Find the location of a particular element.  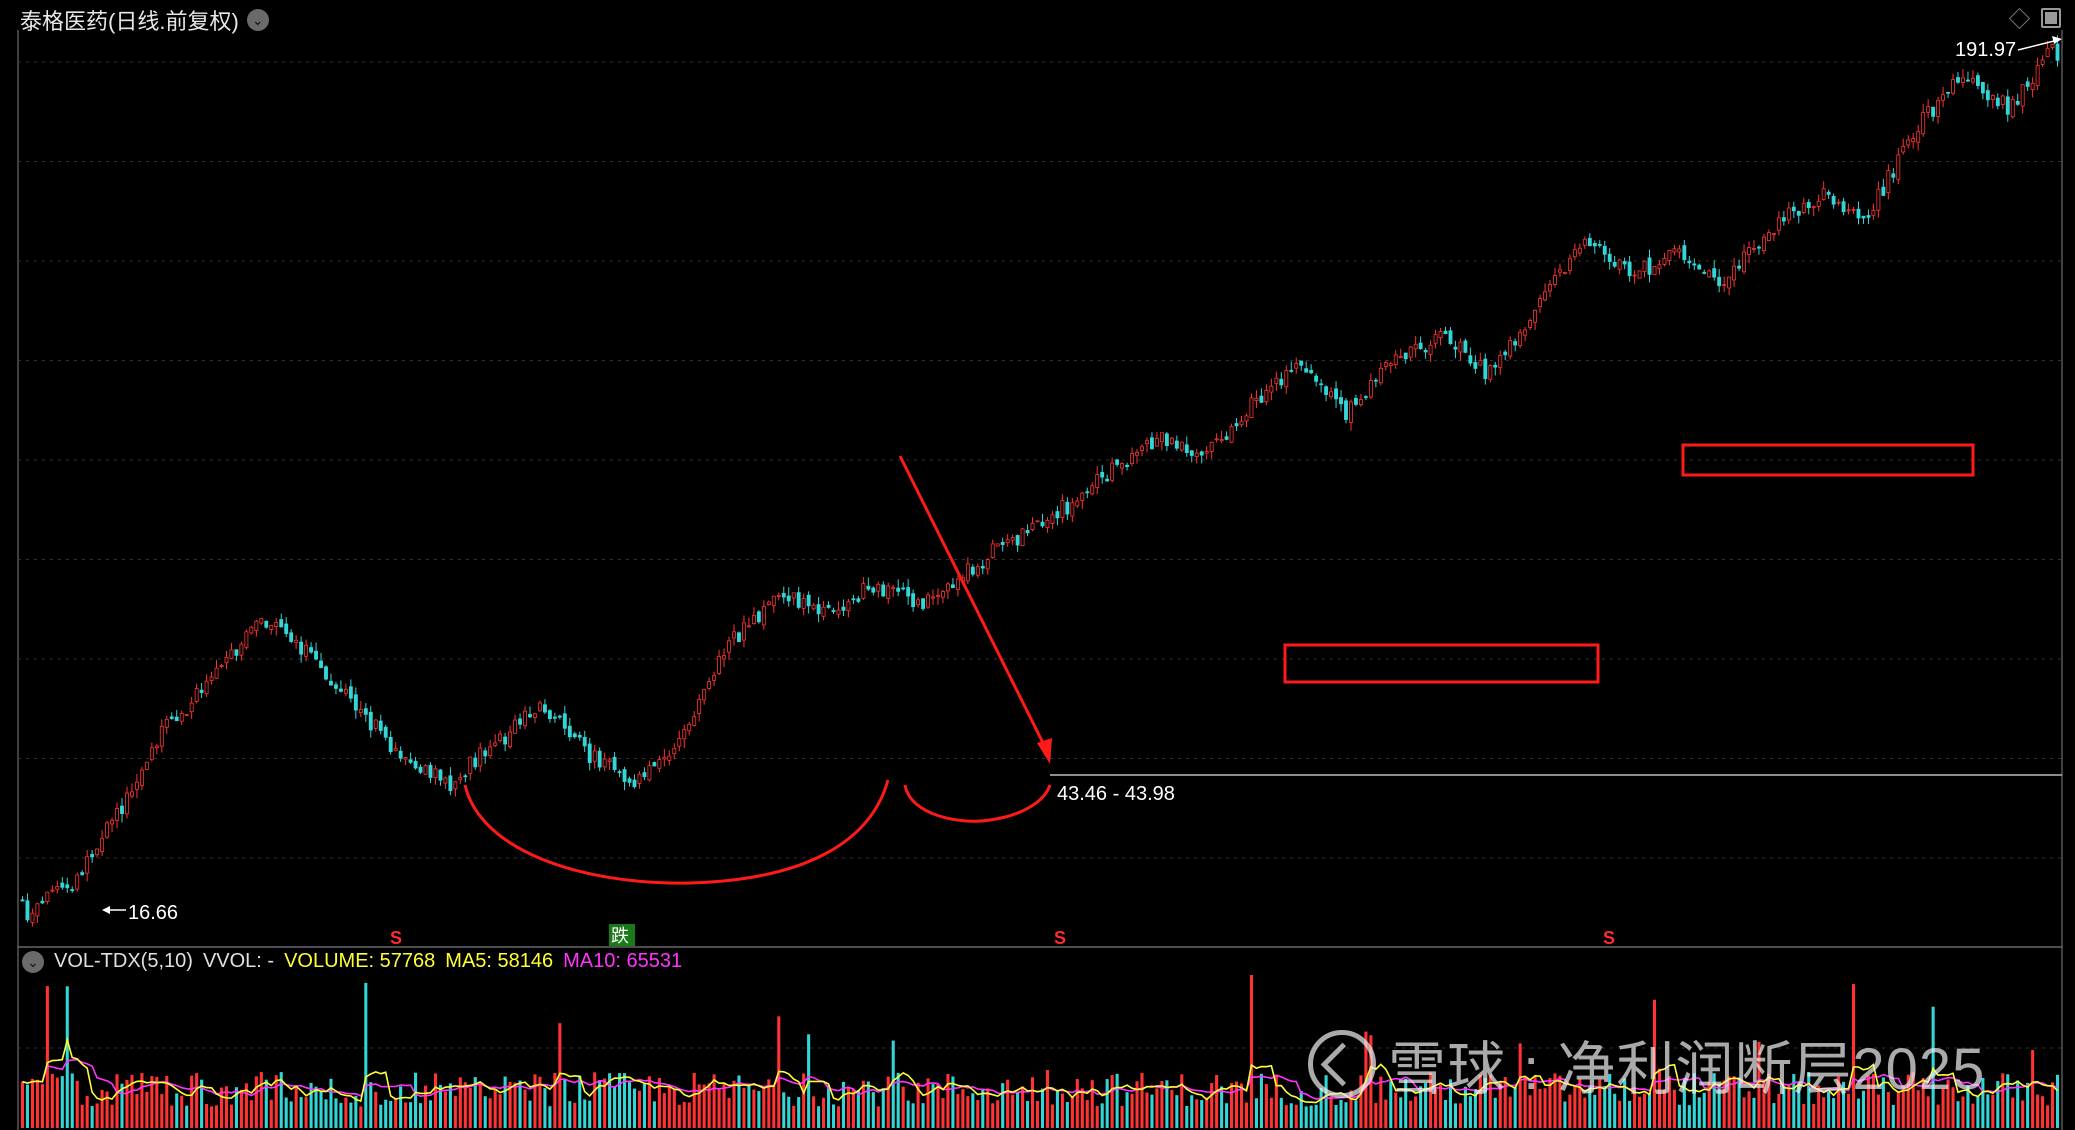

annotation-arrow is located at coordinates (975, 606).